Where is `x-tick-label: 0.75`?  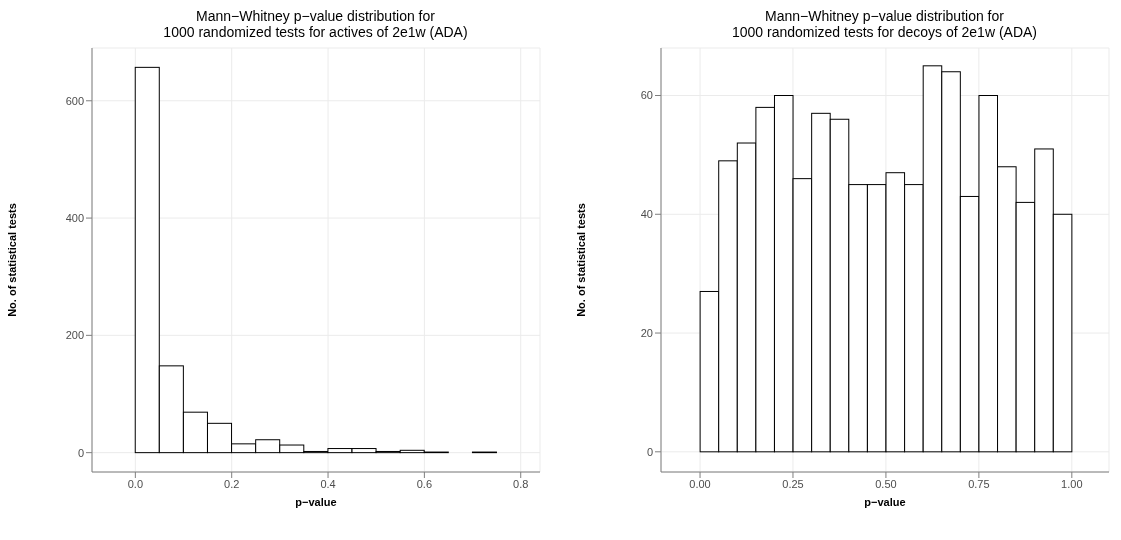
x-tick-label: 0.75 is located at coordinates (979, 483).